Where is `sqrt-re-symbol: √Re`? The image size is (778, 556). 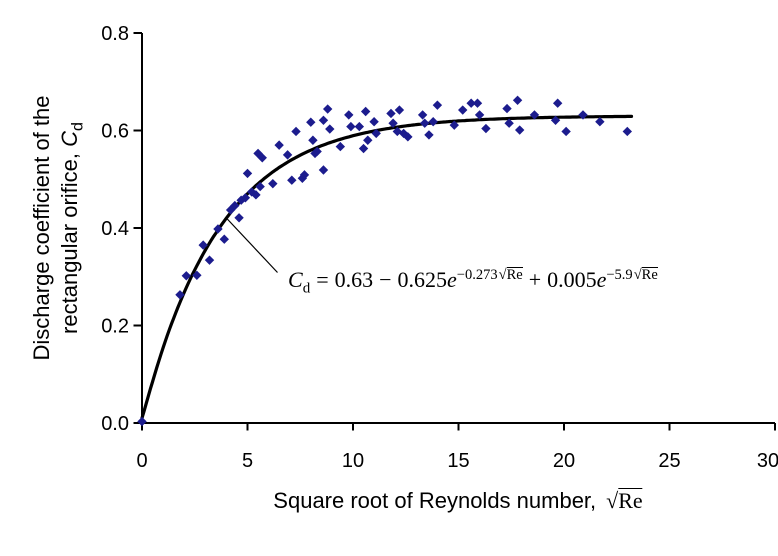
sqrt-re-symbol: √Re is located at coordinates (624, 500).